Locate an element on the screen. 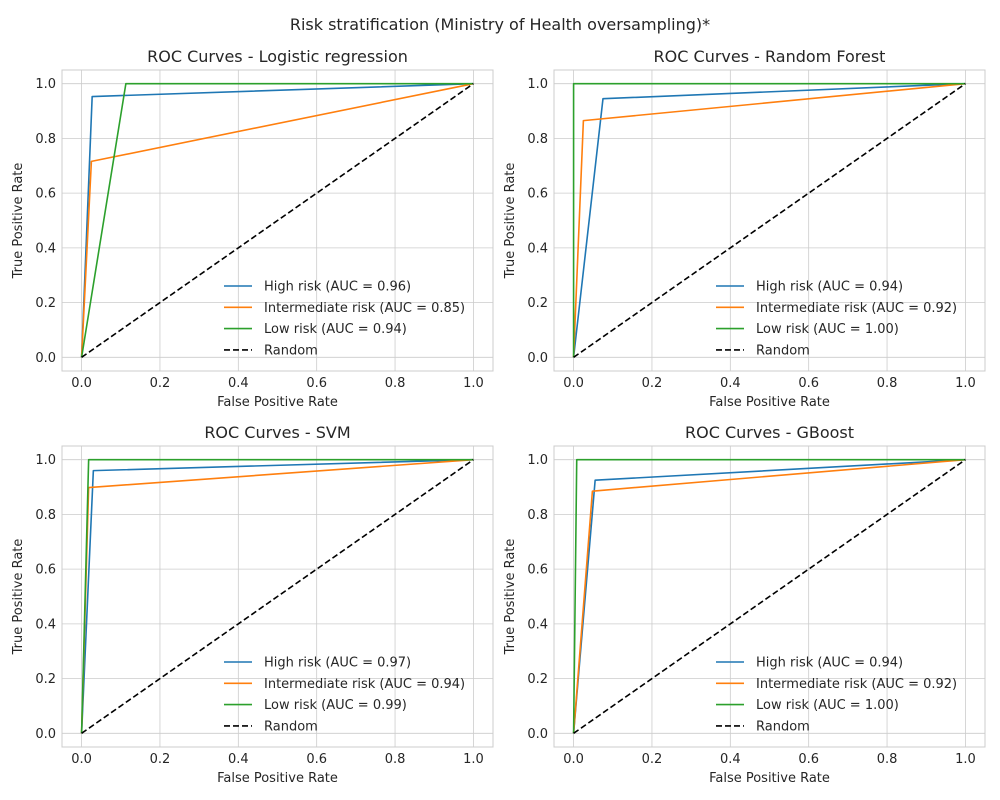  chart-title: ROC Curves - Random Forest is located at coordinates (770, 56).